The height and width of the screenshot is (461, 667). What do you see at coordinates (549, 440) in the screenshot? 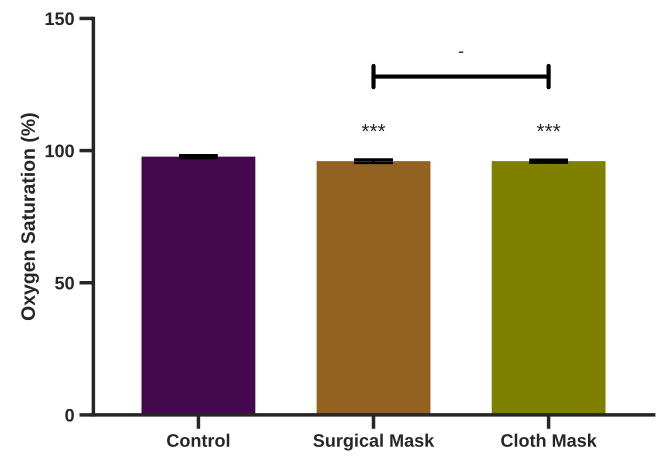
I see `x-tick-label: Cloth Mask` at bounding box center [549, 440].